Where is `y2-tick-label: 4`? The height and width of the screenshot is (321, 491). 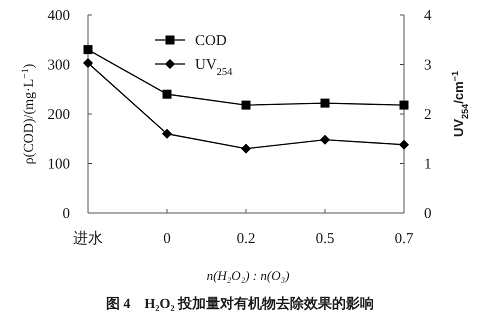
y2-tick-label: 4 is located at coordinates (428, 16).